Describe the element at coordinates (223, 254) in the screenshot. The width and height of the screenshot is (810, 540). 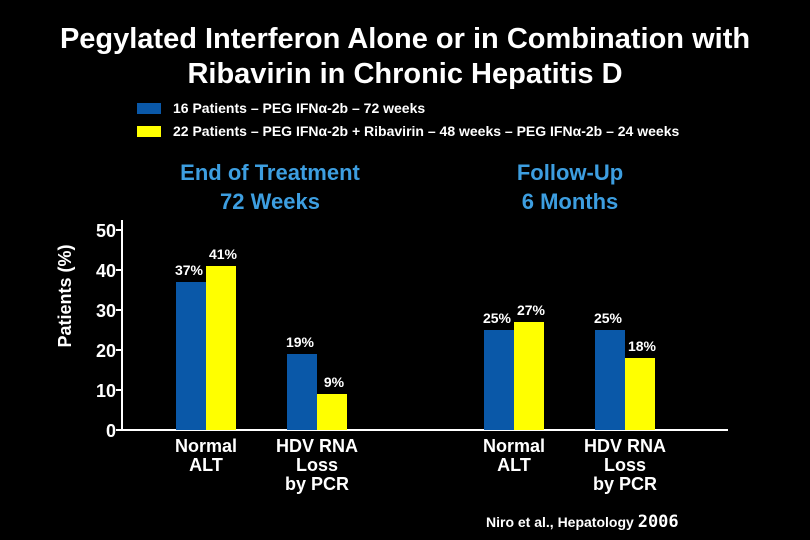
I see `data-label: 41%` at that location.